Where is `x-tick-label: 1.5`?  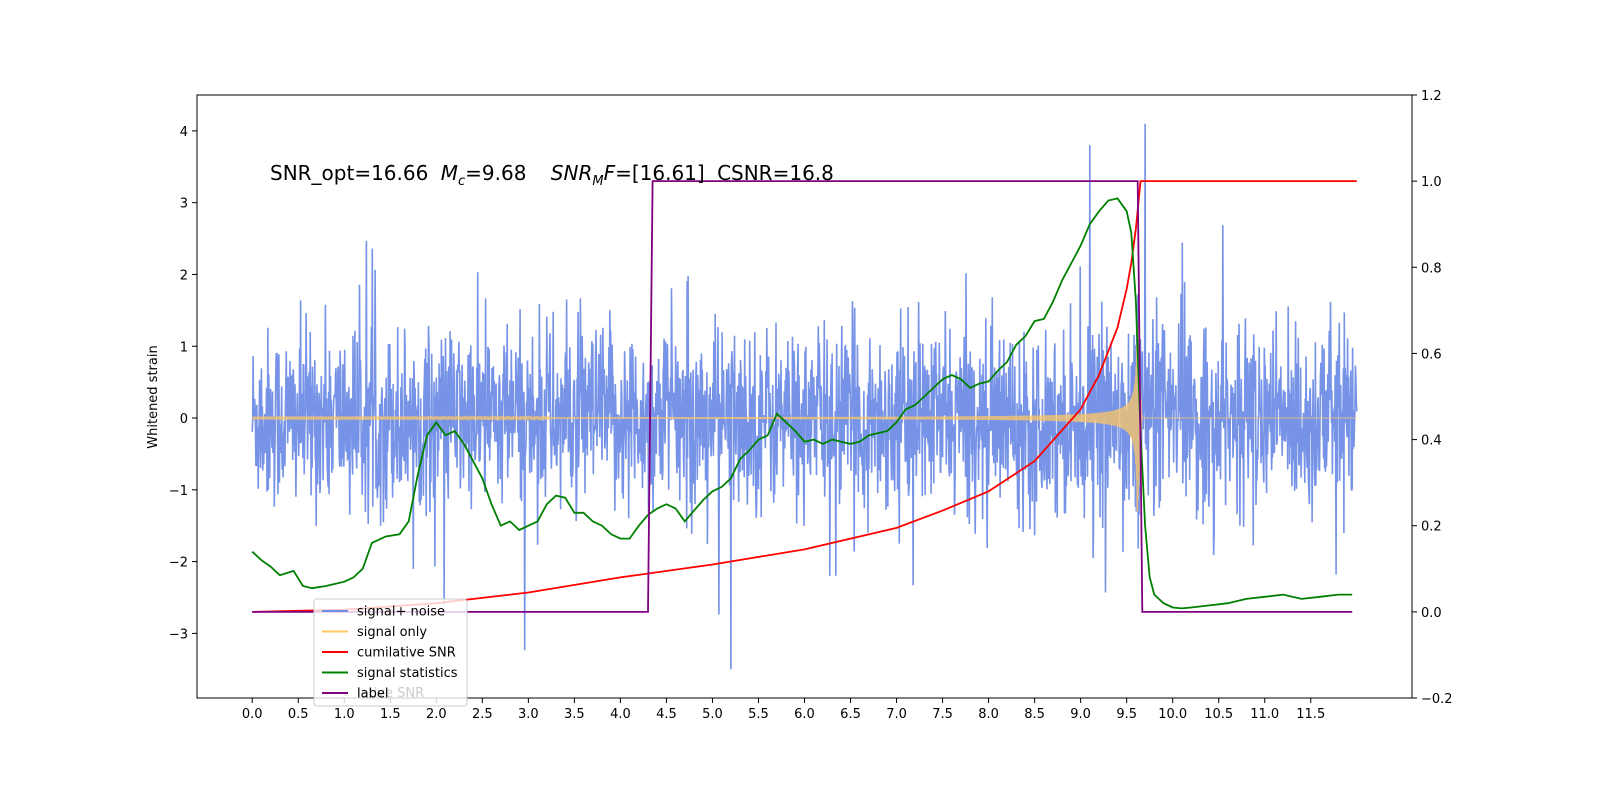
x-tick-label: 1.5 is located at coordinates (390, 714).